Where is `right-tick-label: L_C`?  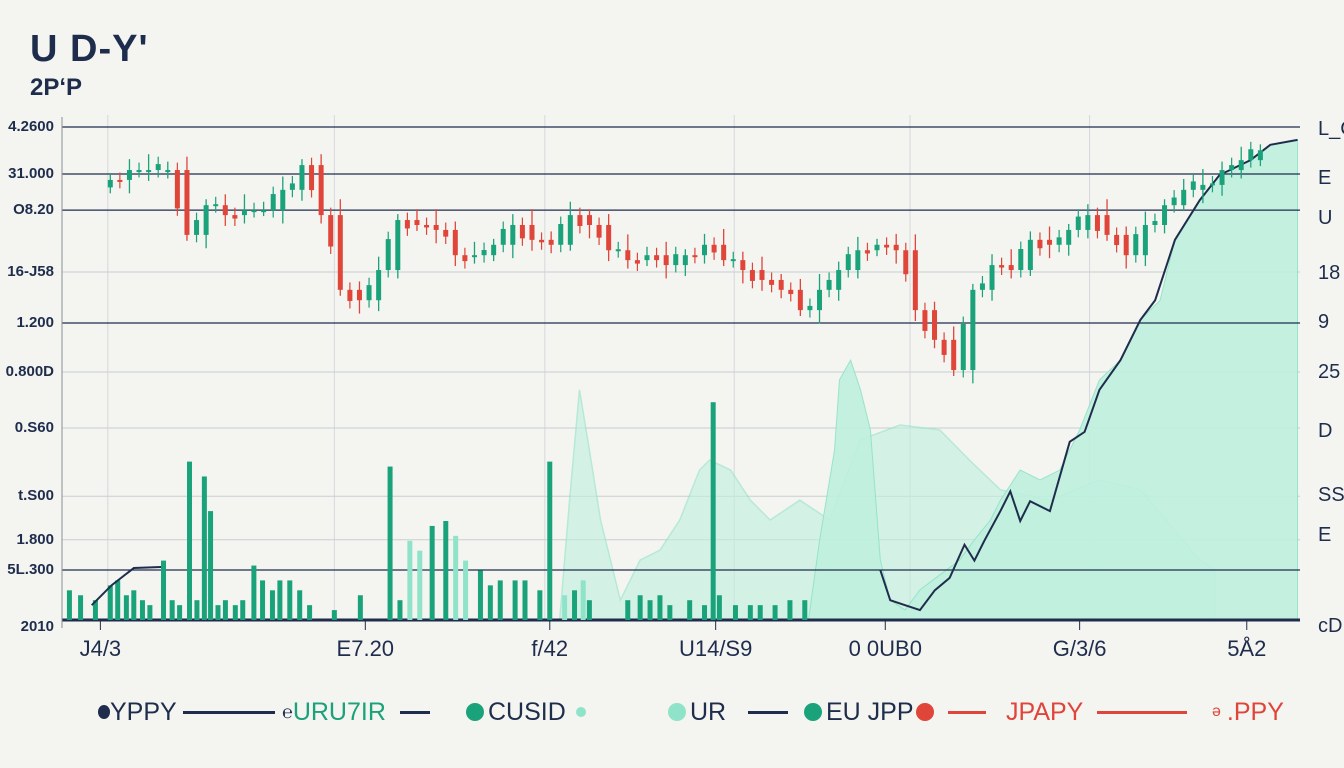
right-tick-label: L_C is located at coordinates (1331, 128).